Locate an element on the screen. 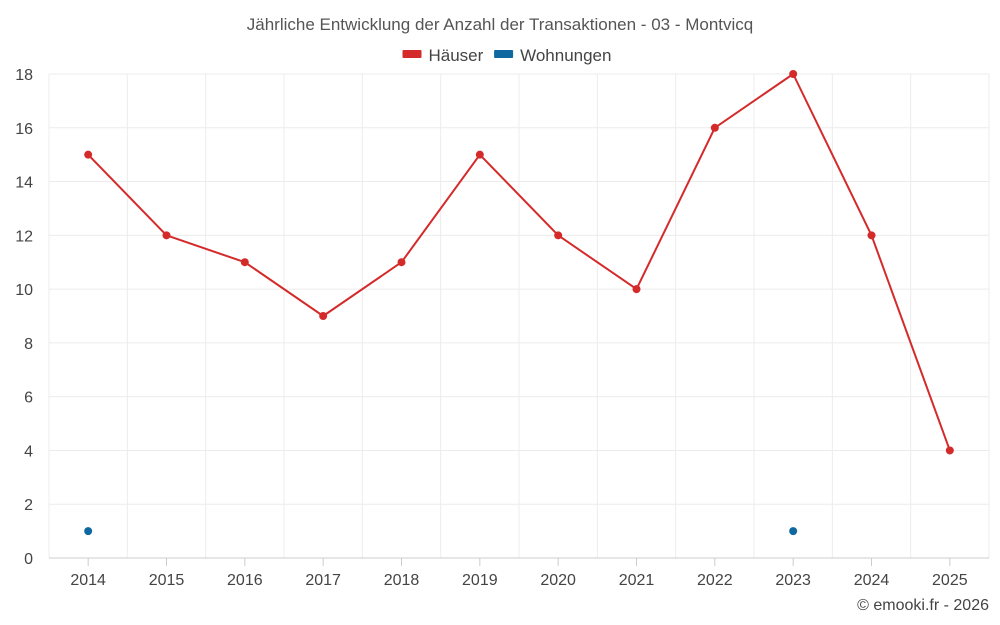 Image resolution: width=1000 pixels, height=625 pixels. x-tick-label: 2025 is located at coordinates (950, 580).